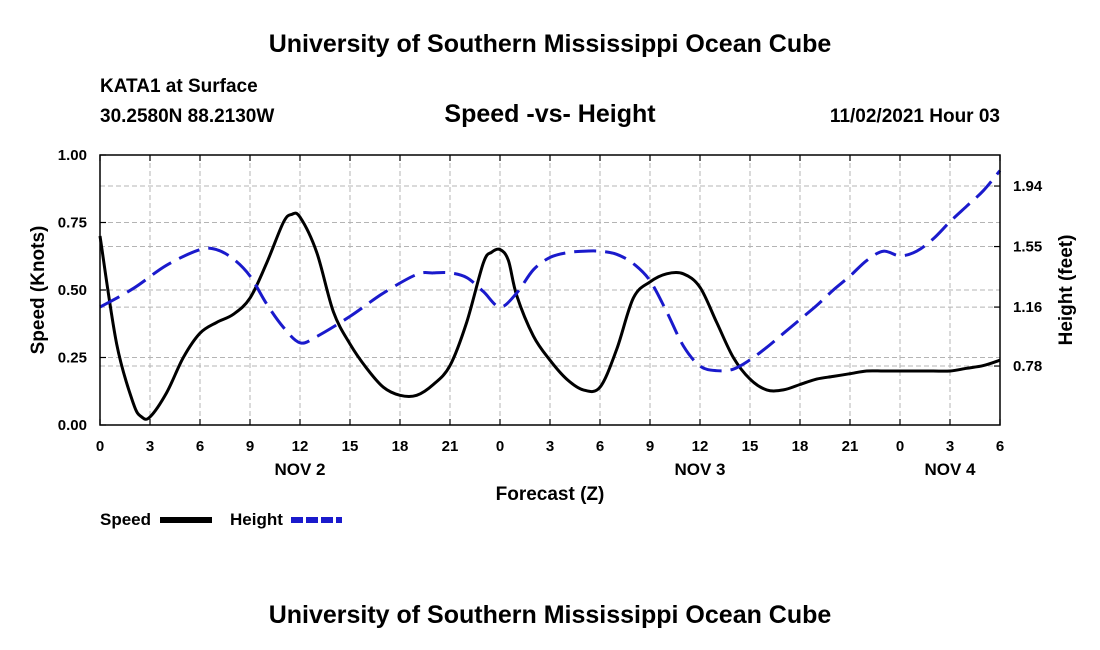  I want to click on y2-tick-label: 1.55, so click(1027, 247).